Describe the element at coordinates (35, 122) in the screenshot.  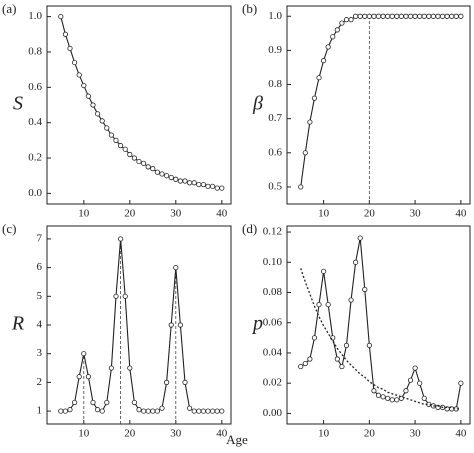
I see `y-tick-label: 0.4` at that location.